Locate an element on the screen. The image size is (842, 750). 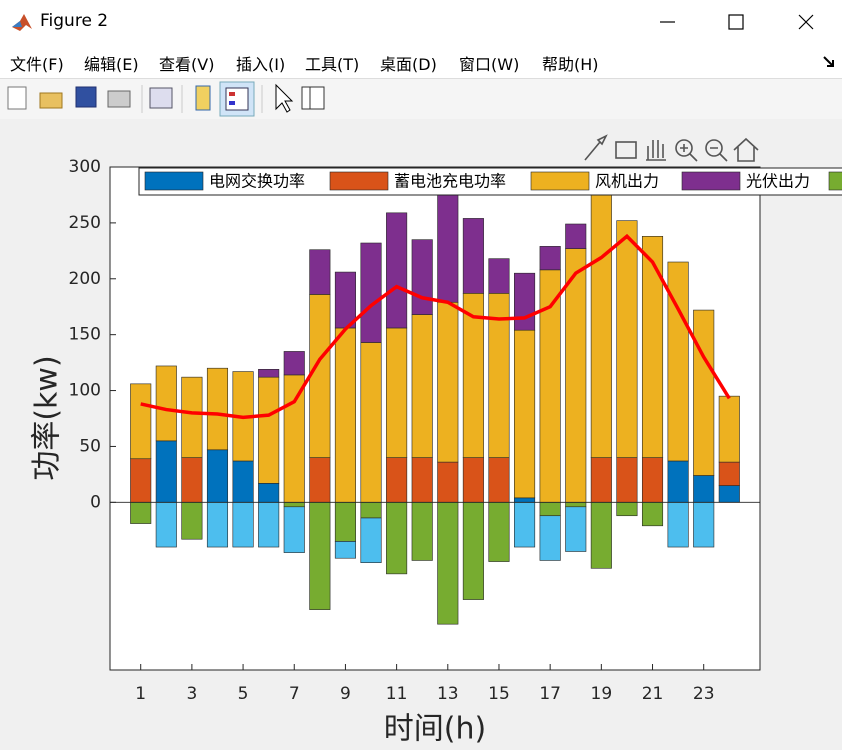
link-icon is located at coordinates (161, 98).